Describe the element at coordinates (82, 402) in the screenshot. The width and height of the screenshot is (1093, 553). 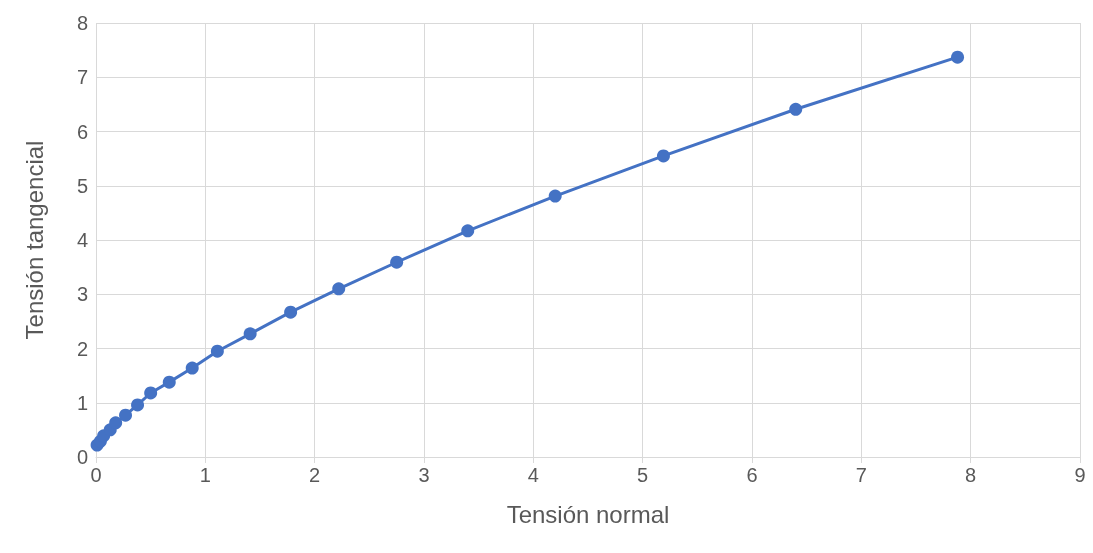
I see `y-tick-label: 1` at that location.